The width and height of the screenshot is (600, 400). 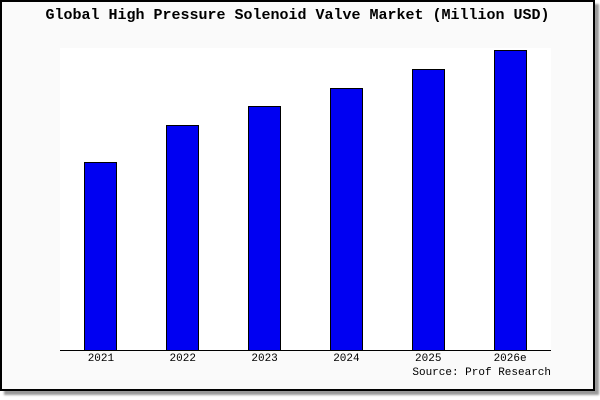 What do you see at coordinates (346, 359) in the screenshot?
I see `x-tick-label: 2024` at bounding box center [346, 359].